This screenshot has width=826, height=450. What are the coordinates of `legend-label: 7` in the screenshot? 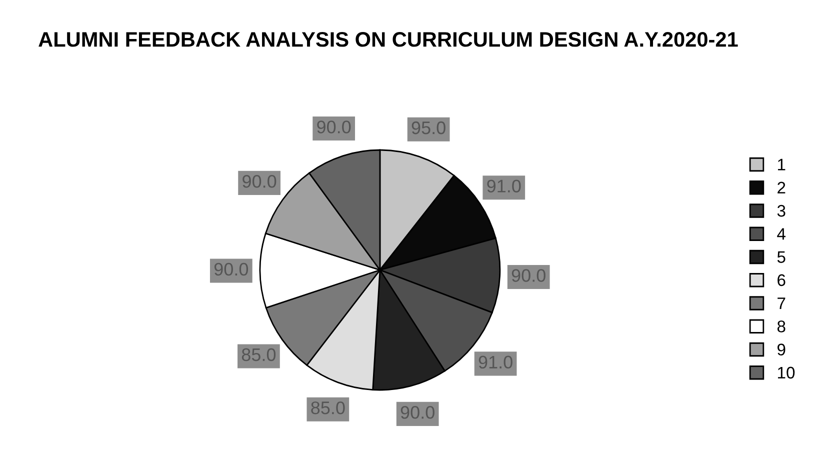 It's located at (782, 304).